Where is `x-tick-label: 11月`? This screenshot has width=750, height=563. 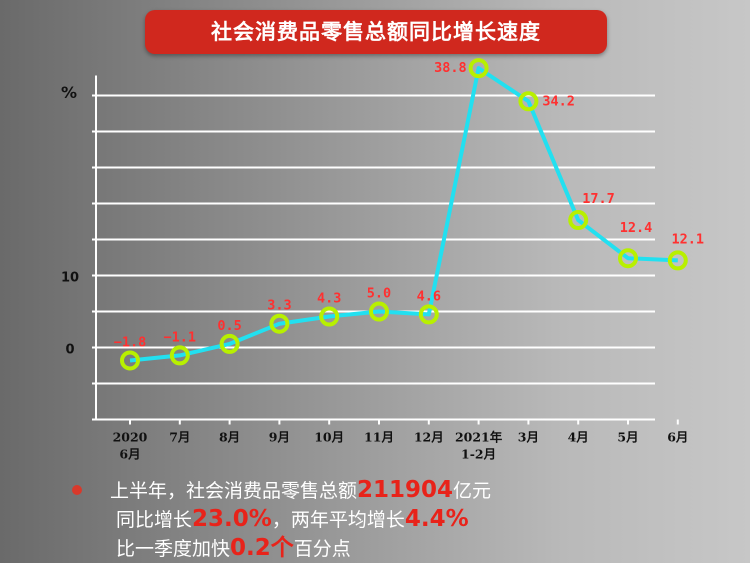
x-tick-label: 11月 is located at coordinates (379, 437).